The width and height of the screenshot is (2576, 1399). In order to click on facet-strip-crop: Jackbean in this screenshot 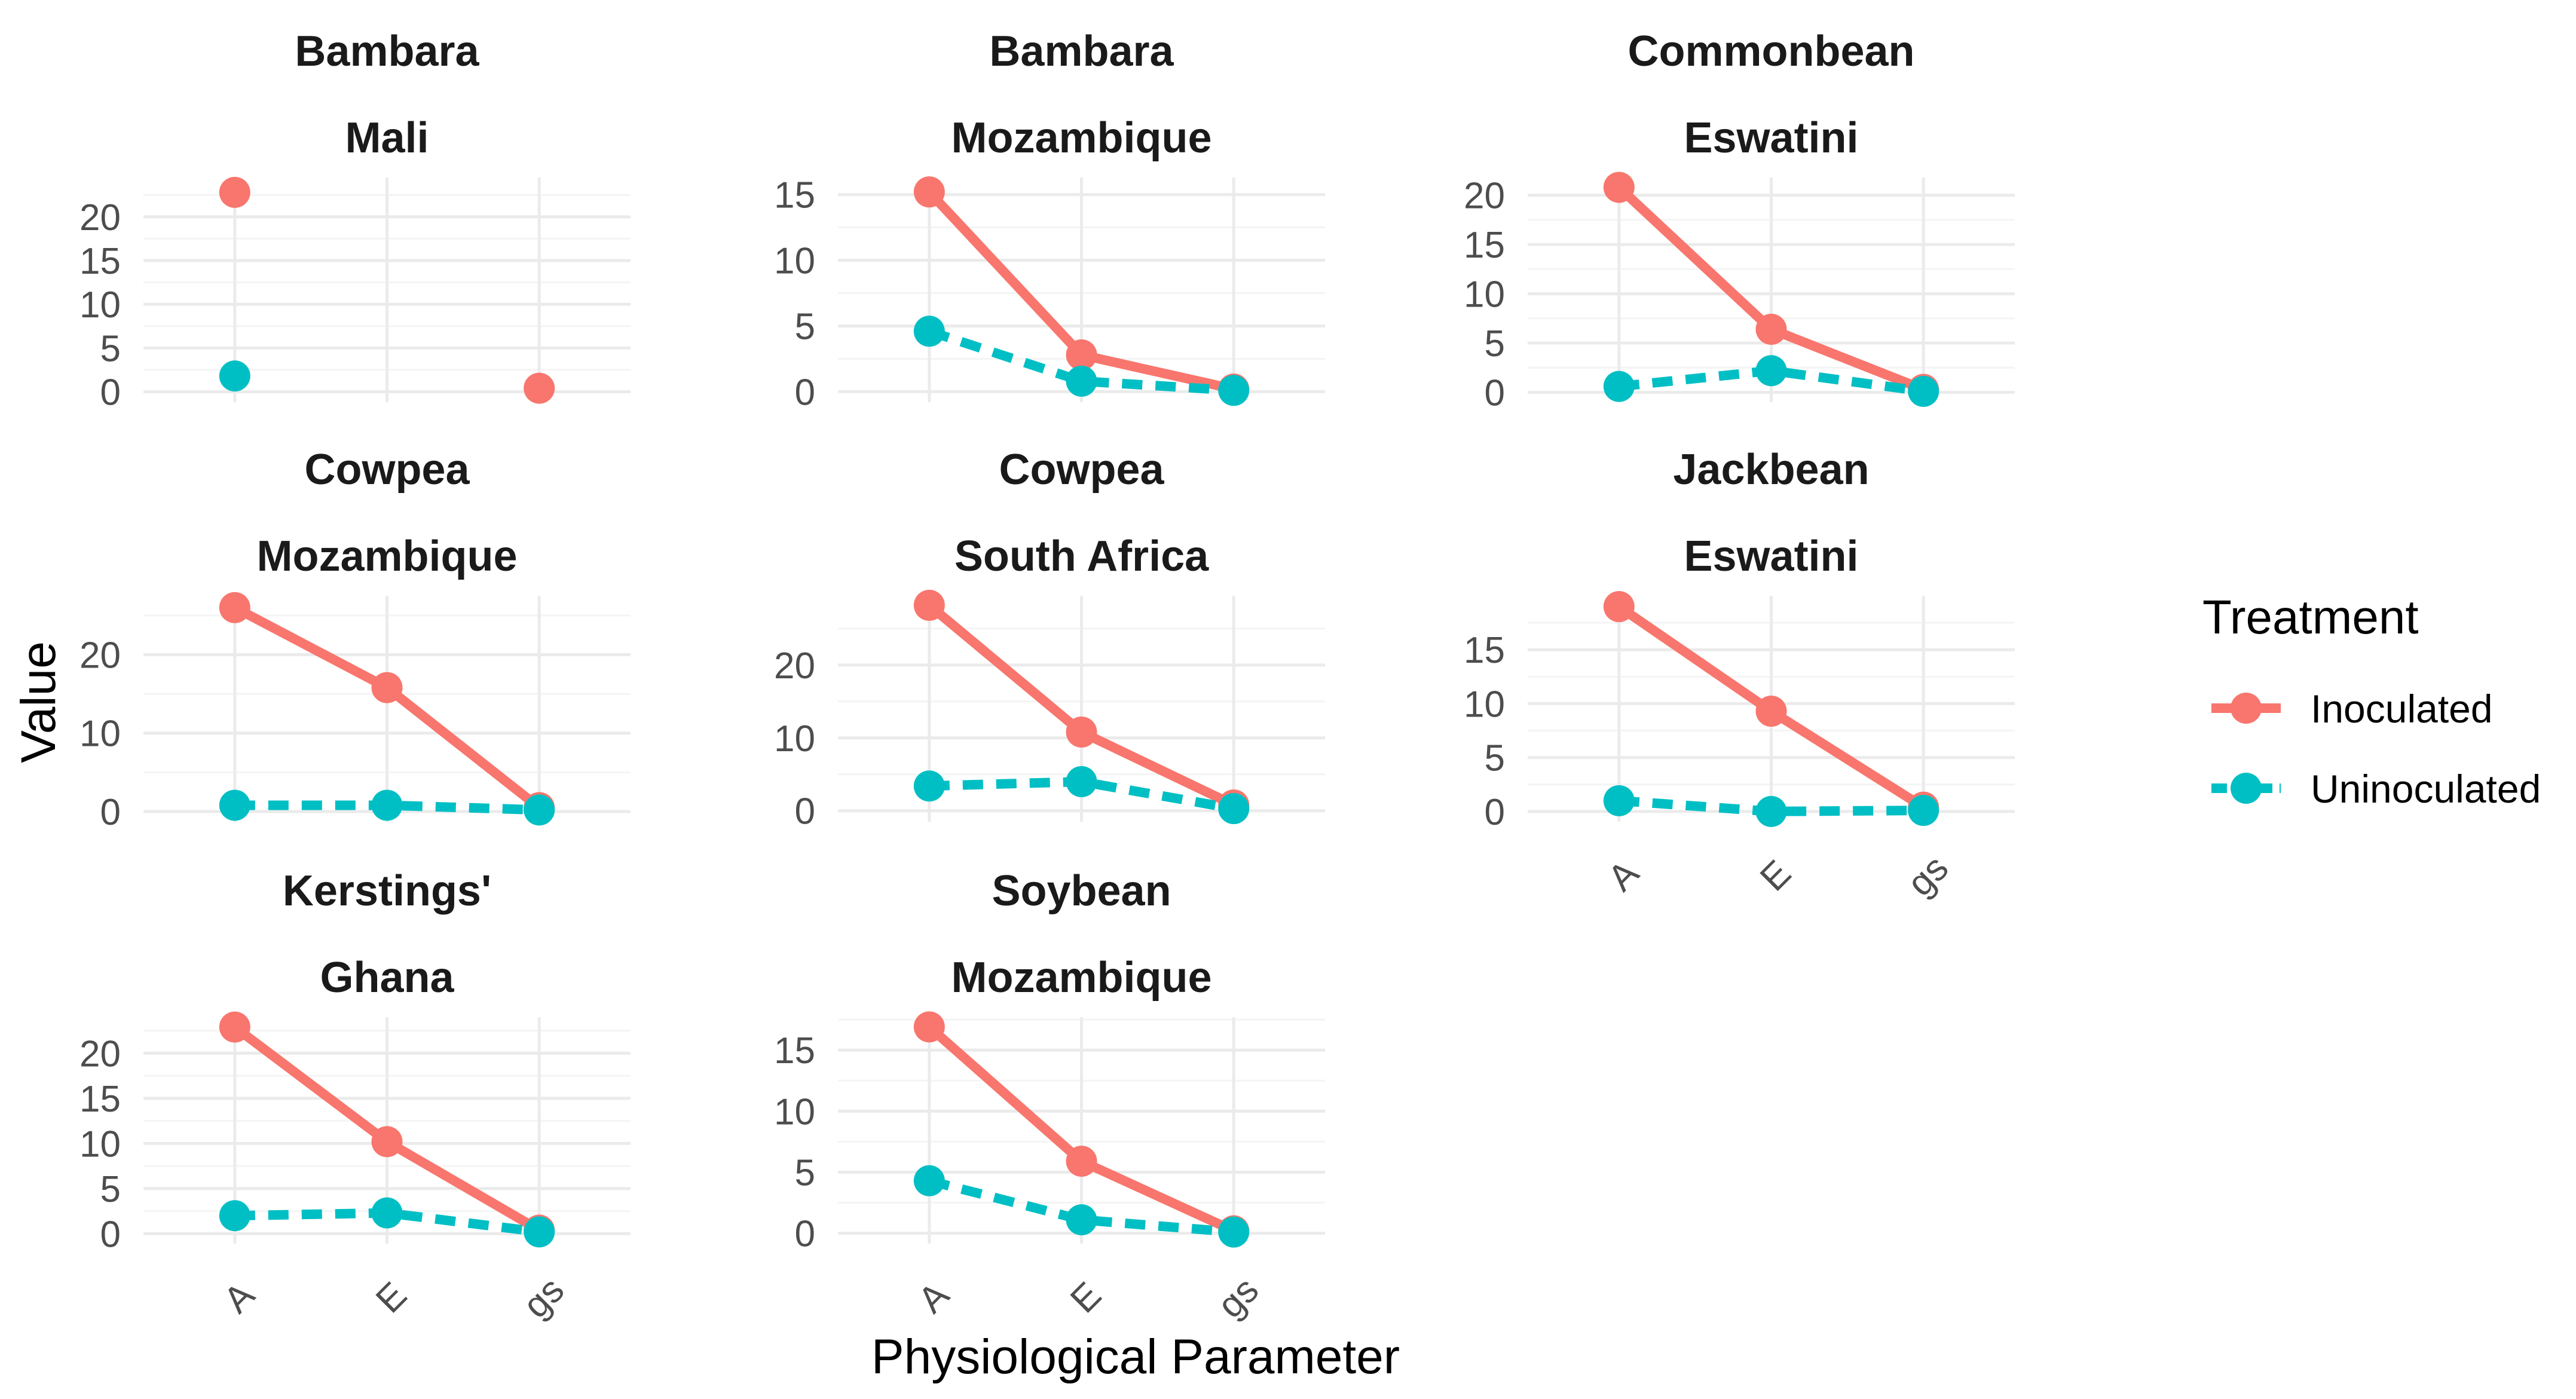, I will do `click(1771, 470)`.